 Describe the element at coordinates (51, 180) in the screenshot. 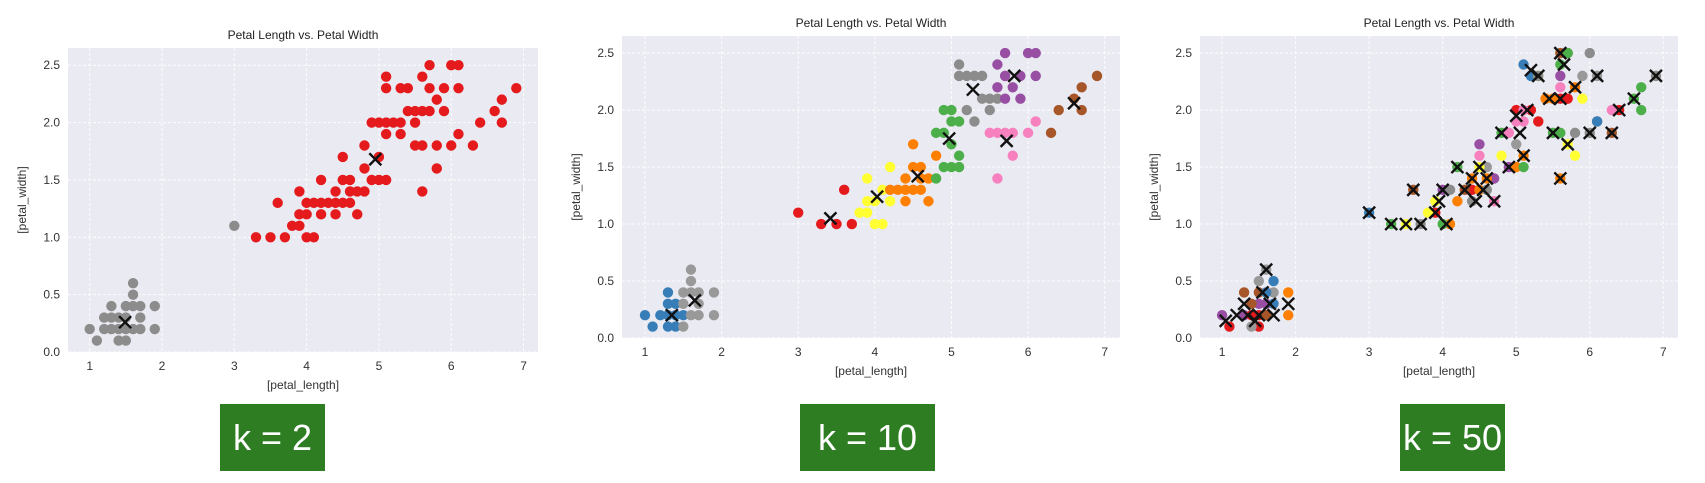

I see `y-tick-label: 1.5` at that location.